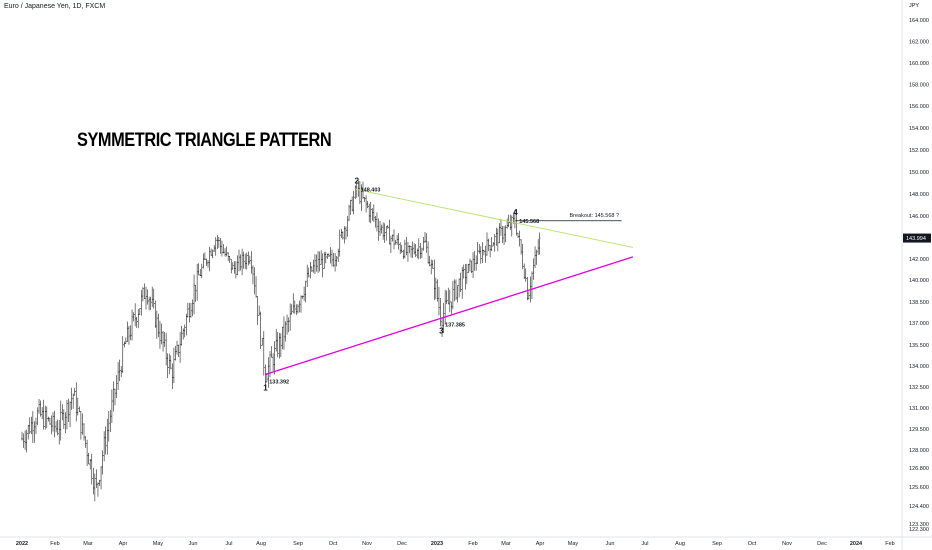 The image size is (932, 550). Describe the element at coordinates (919, 469) in the screenshot. I see `y-tick-label: 126.800` at that location.